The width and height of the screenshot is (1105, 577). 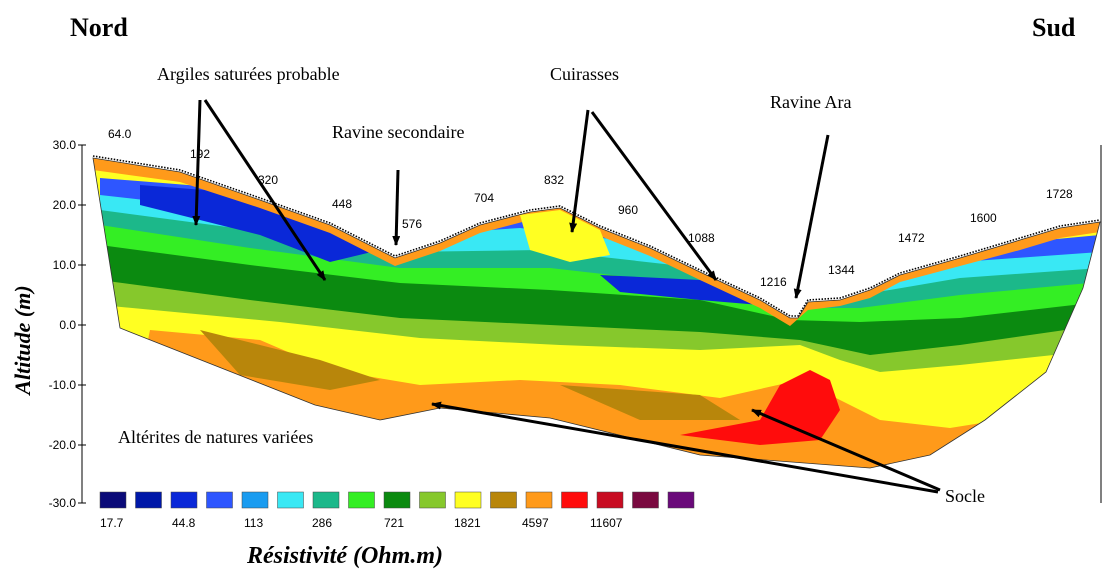 I want to click on y-tick-label: 30.0, so click(x=69, y=145).